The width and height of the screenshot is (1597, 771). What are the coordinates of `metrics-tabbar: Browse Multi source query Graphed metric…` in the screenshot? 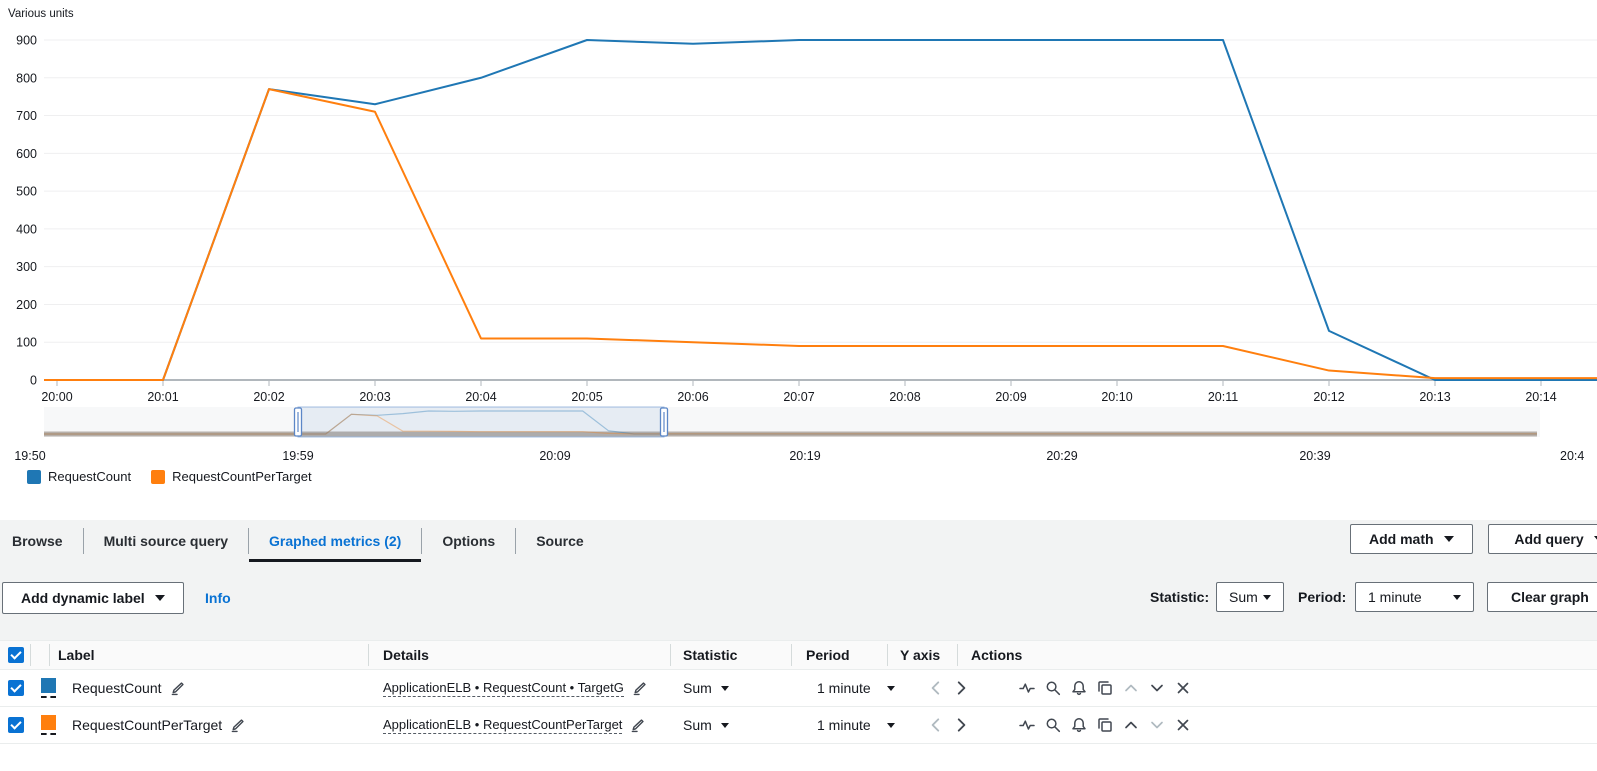 It's located at (798, 541).